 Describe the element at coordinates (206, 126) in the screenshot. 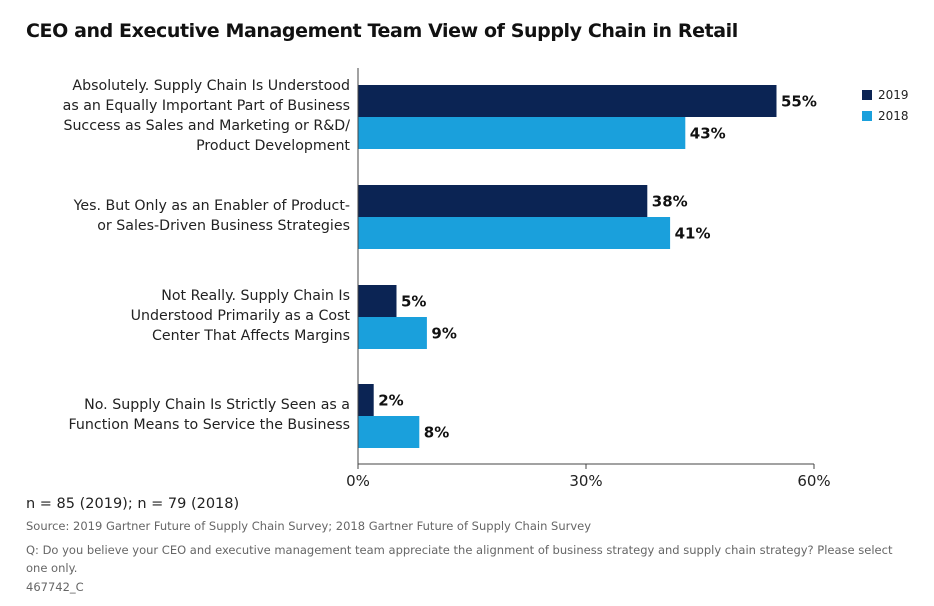

I see `category-label-1-line-3: Success as Sales and Marketing or R&D/` at that location.